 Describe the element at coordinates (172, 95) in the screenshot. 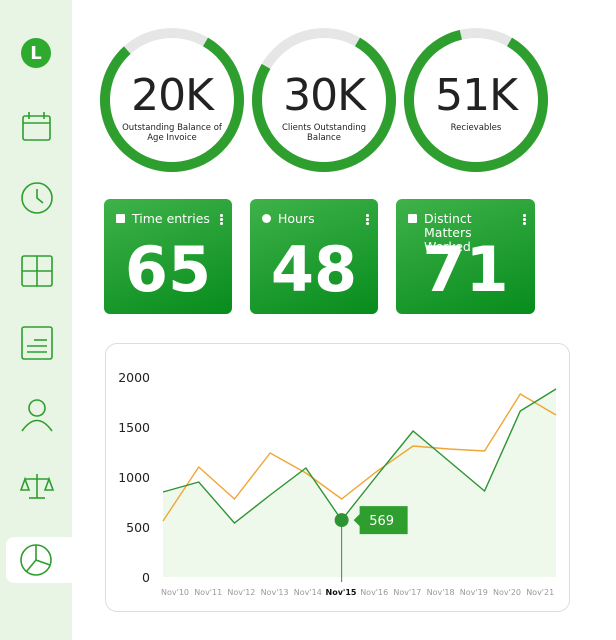

I see `gauge-value: 20K` at that location.